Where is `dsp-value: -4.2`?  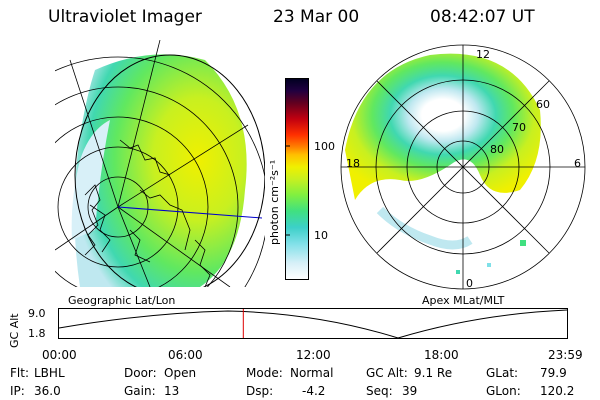 dsp-value: -4.2 is located at coordinates (314, 391).